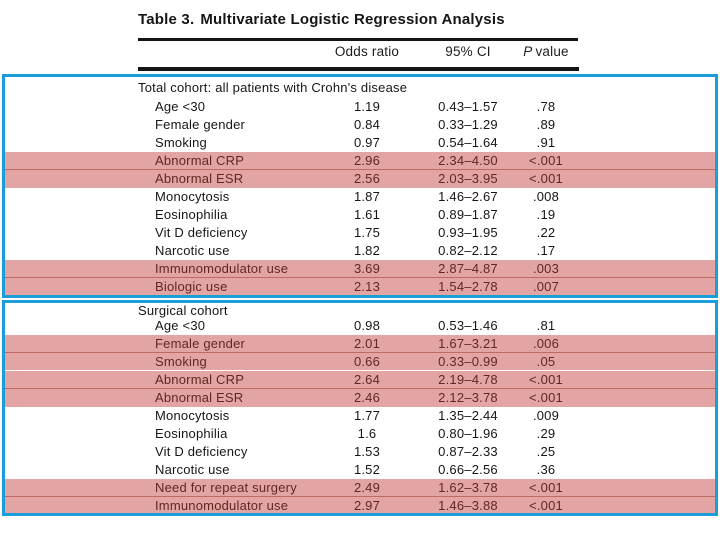 The width and height of the screenshot is (720, 540). I want to click on table-row: Eosinophilia 1.61 0.89–1.87 .19, so click(360, 215).